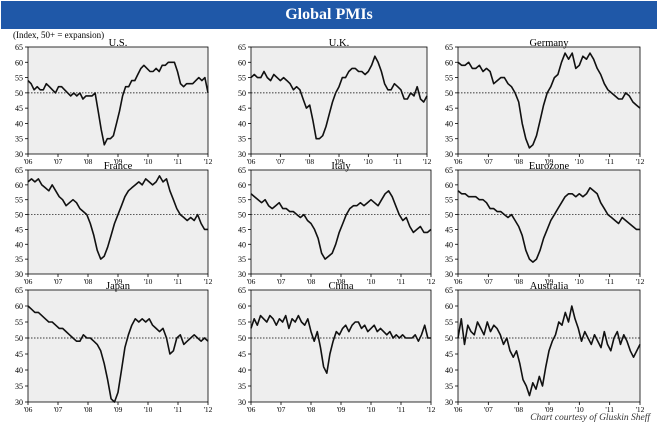 This screenshot has width=660, height=430. Describe the element at coordinates (339, 43) in the screenshot. I see `panel-title: U.K.` at that location.